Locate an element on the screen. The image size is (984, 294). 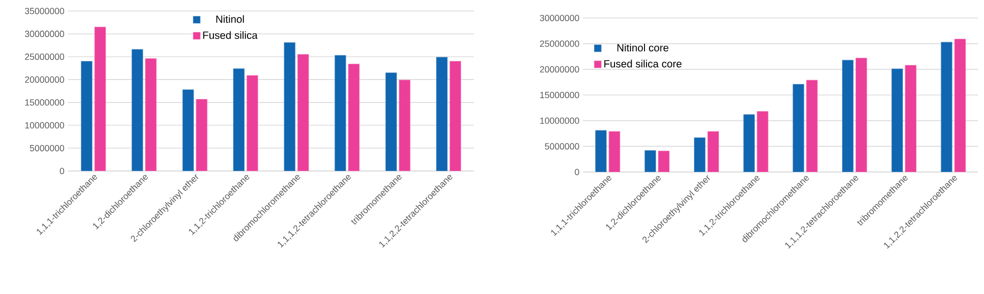
legend-label: Fused silica core is located at coordinates (643, 64).